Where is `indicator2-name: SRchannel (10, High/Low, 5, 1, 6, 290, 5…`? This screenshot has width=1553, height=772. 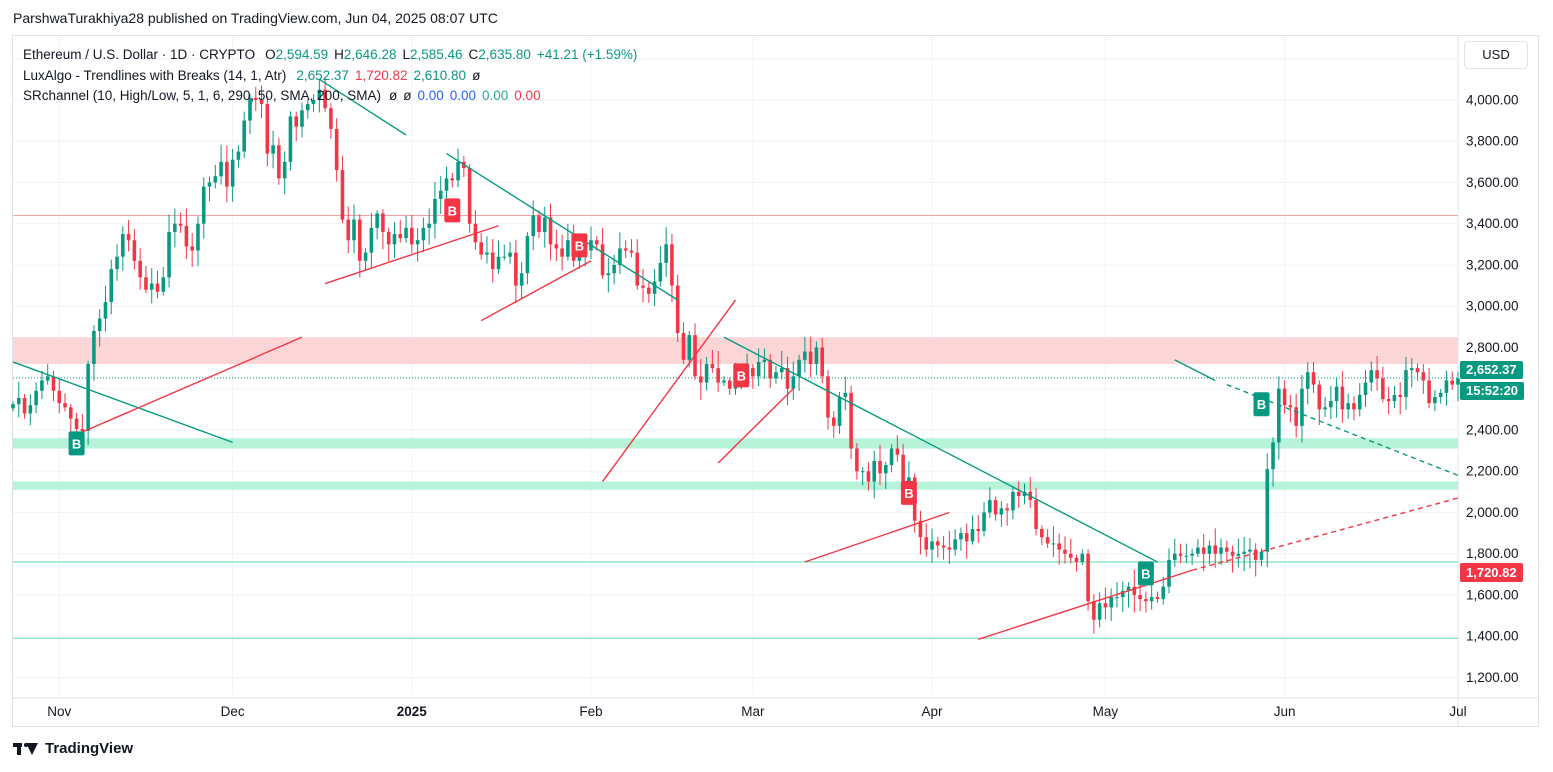 indicator2-name: SRchannel (10, High/Low, 5, 1, 6, 290, 5… is located at coordinates (202, 95).